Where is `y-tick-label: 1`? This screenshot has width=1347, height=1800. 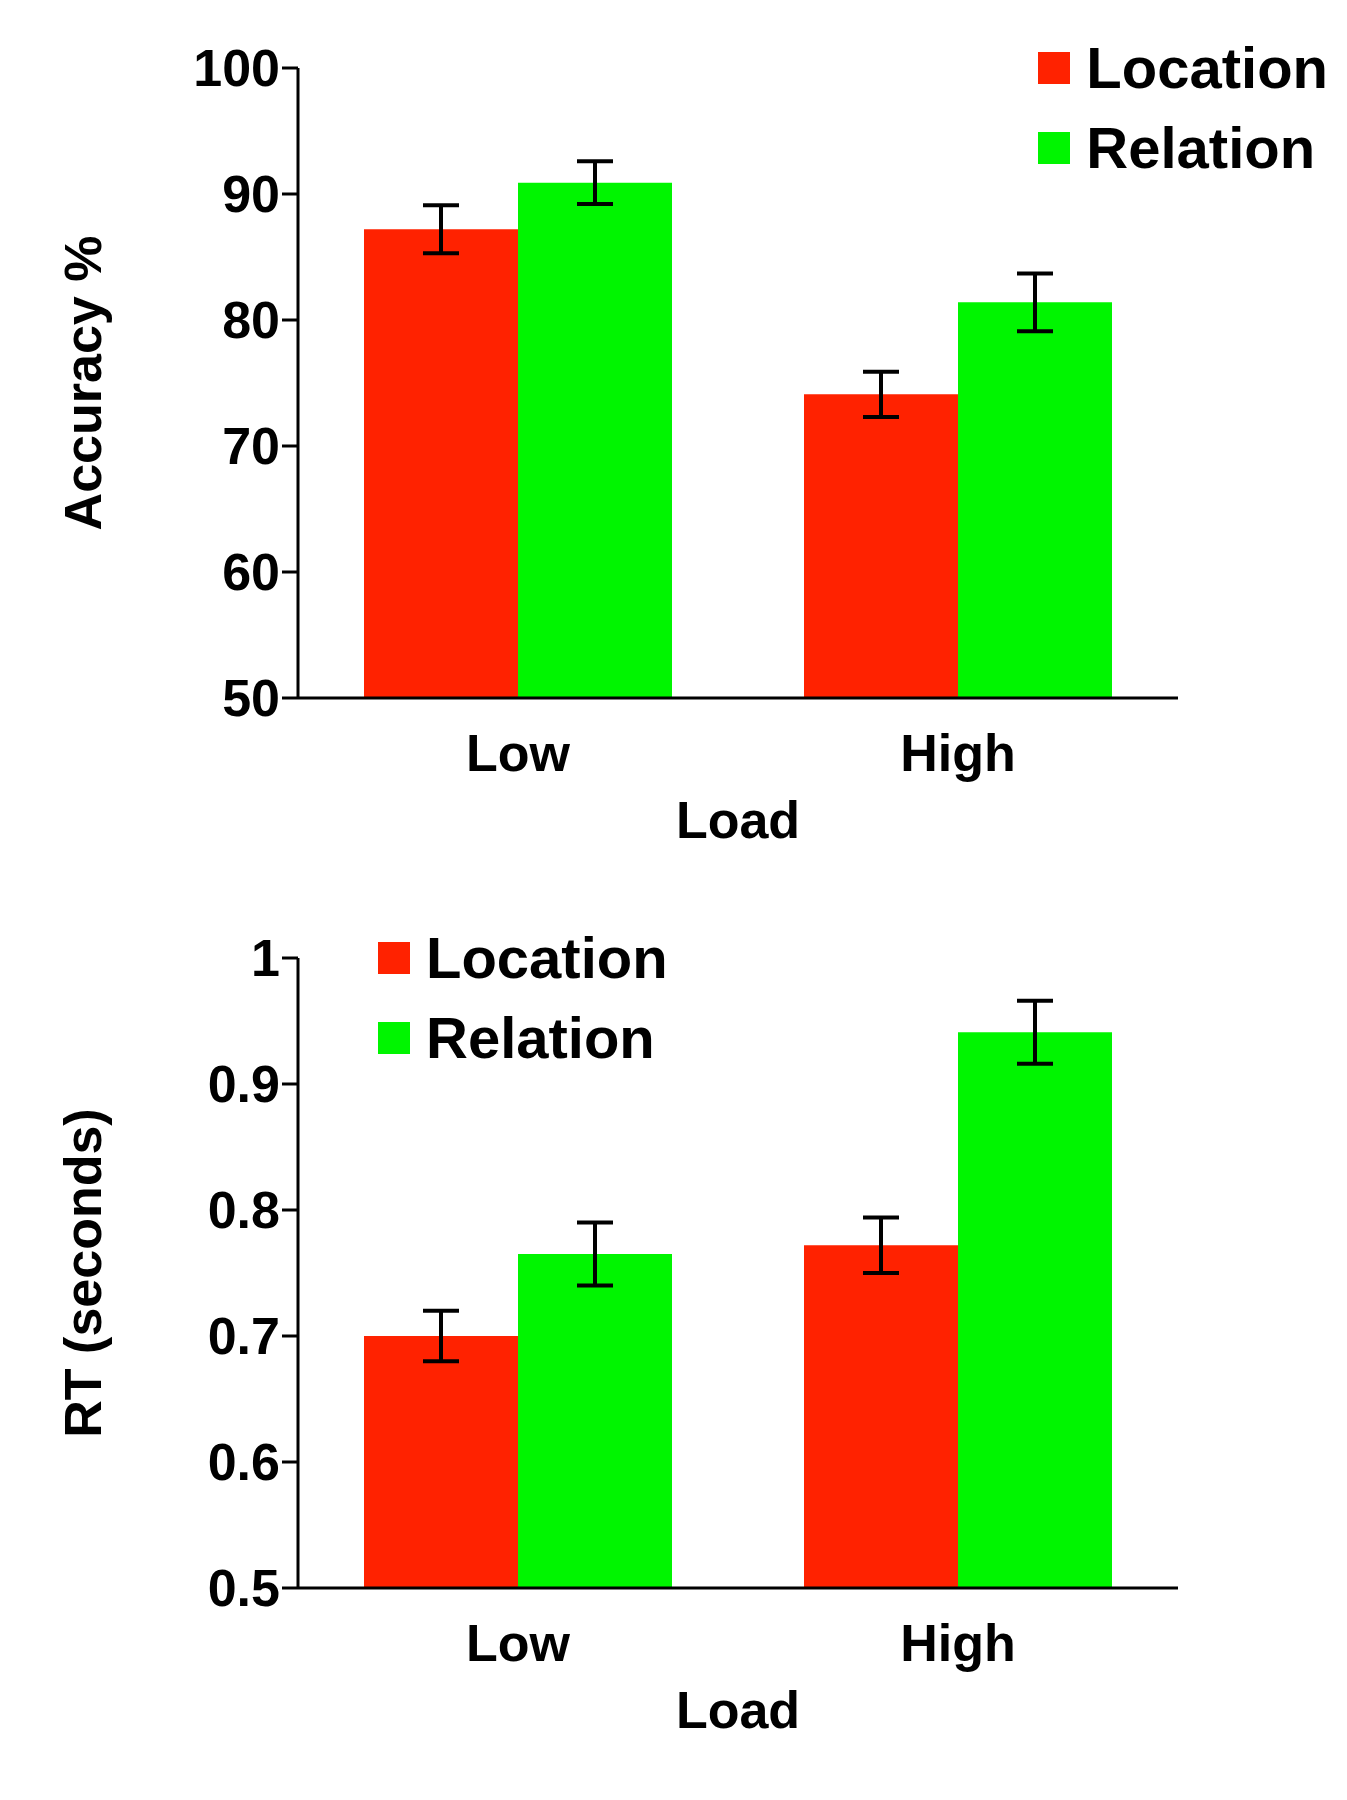
y-tick-label: 1 is located at coordinates (265, 958).